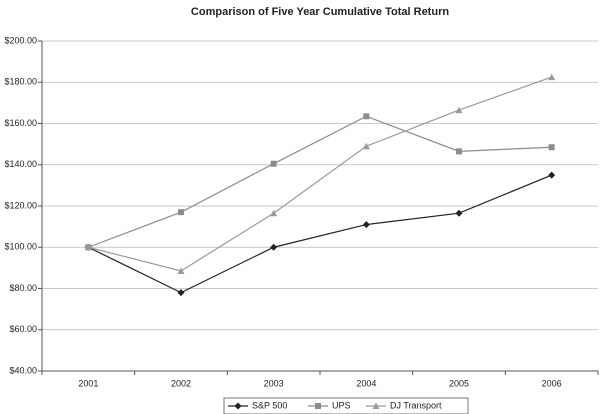 The image size is (600, 414). What do you see at coordinates (416, 405) in the screenshot?
I see `legend-label: DJ Transport` at bounding box center [416, 405].